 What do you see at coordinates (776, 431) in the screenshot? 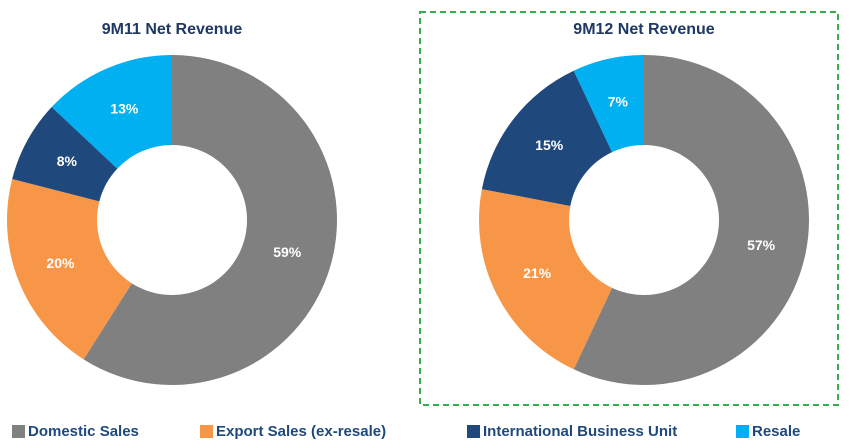
I see `legend-label: Resale` at bounding box center [776, 431].